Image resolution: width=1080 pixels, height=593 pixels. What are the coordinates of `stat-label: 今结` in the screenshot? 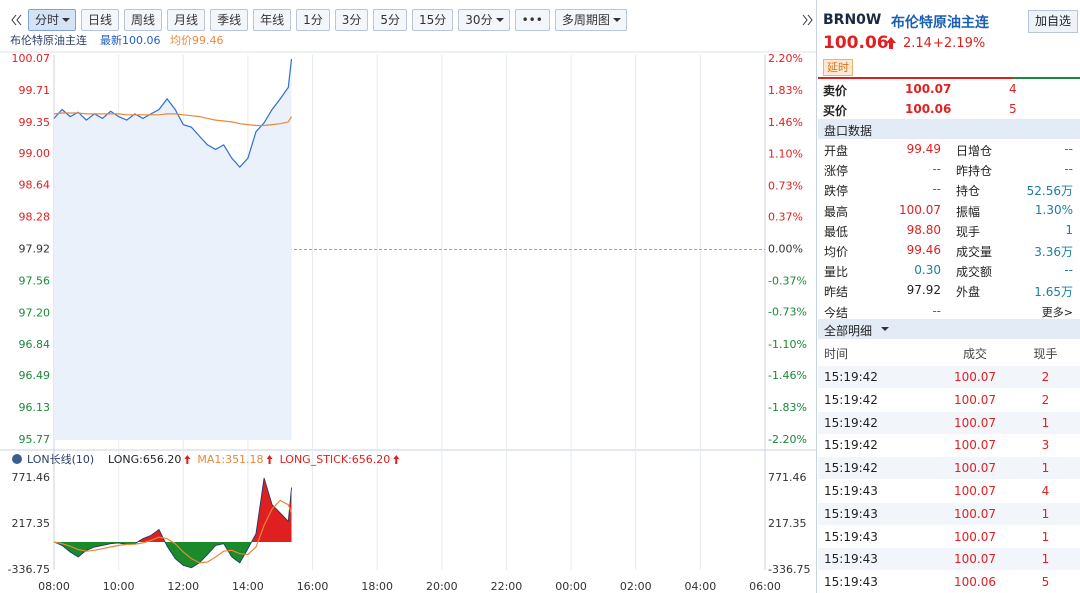 It's located at (836, 312).